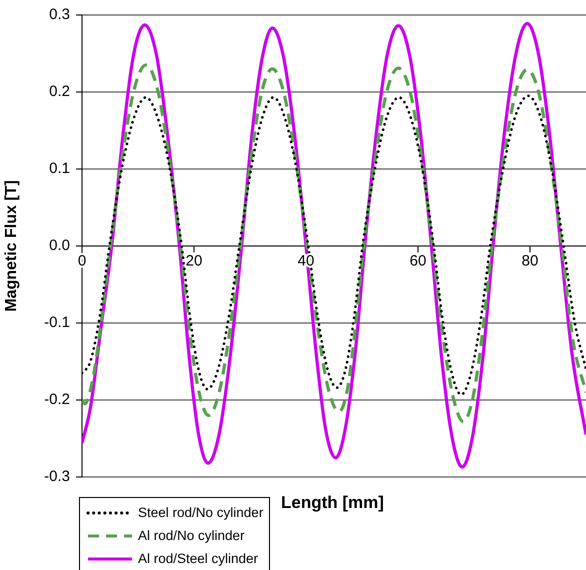 This screenshot has width=586, height=570. What do you see at coordinates (11, 246) in the screenshot?
I see `y-axis-title: Magnetic Flux [T]` at bounding box center [11, 246].